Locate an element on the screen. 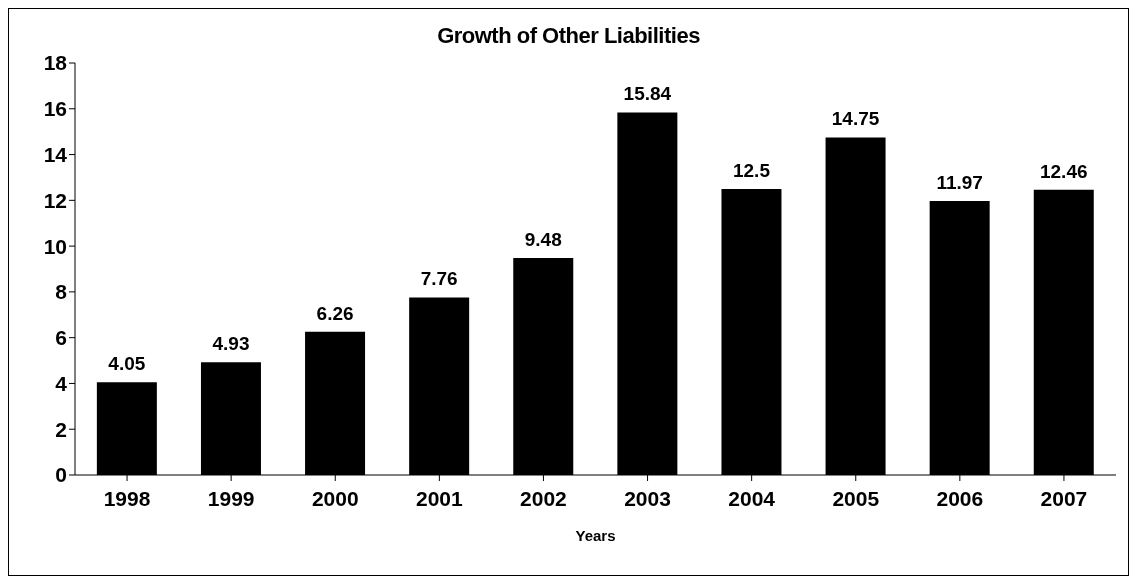 This screenshot has height=586, width=1139. x-tick-label: 2001 is located at coordinates (439, 498).